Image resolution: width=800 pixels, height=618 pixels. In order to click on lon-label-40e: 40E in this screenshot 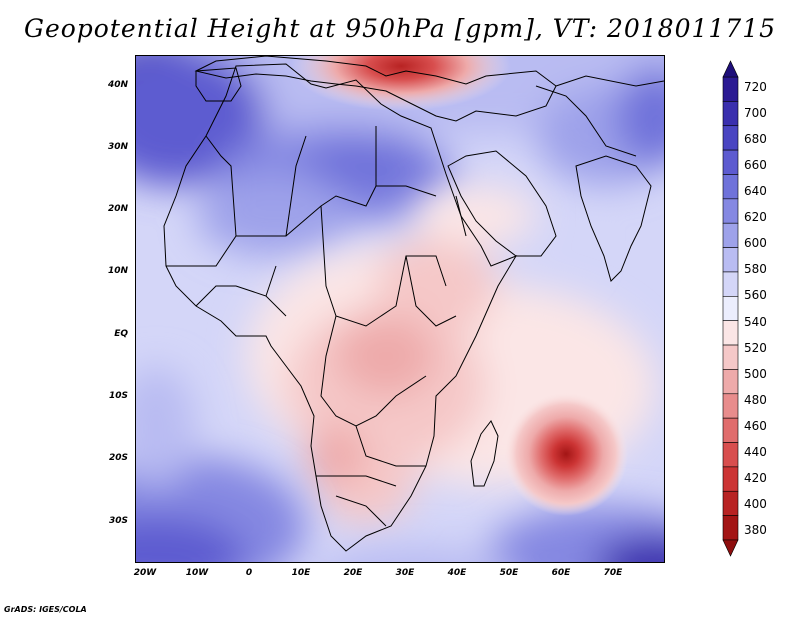, I will do `click(457, 573)`.